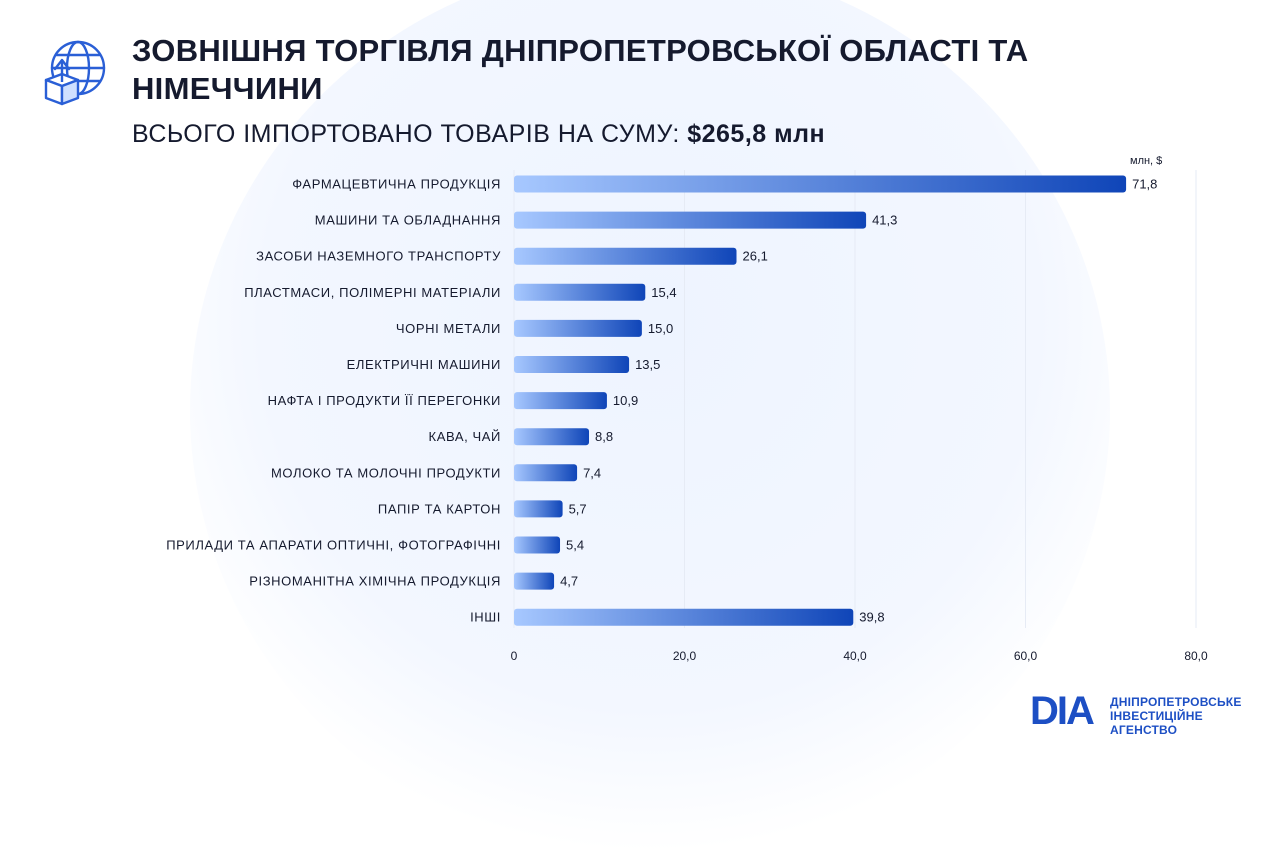 Image resolution: width=1280 pixels, height=860 pixels. I want to click on category-label: ПАПІР ТА КАРТОН, so click(439, 508).